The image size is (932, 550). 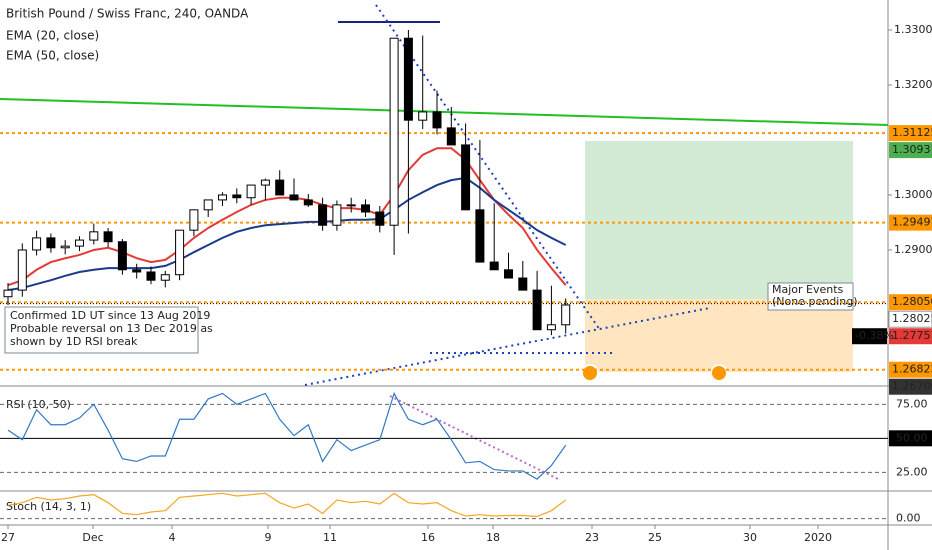 What do you see at coordinates (48, 506) in the screenshot?
I see `stoch-title: Stoch (14, 3, 1)` at bounding box center [48, 506].